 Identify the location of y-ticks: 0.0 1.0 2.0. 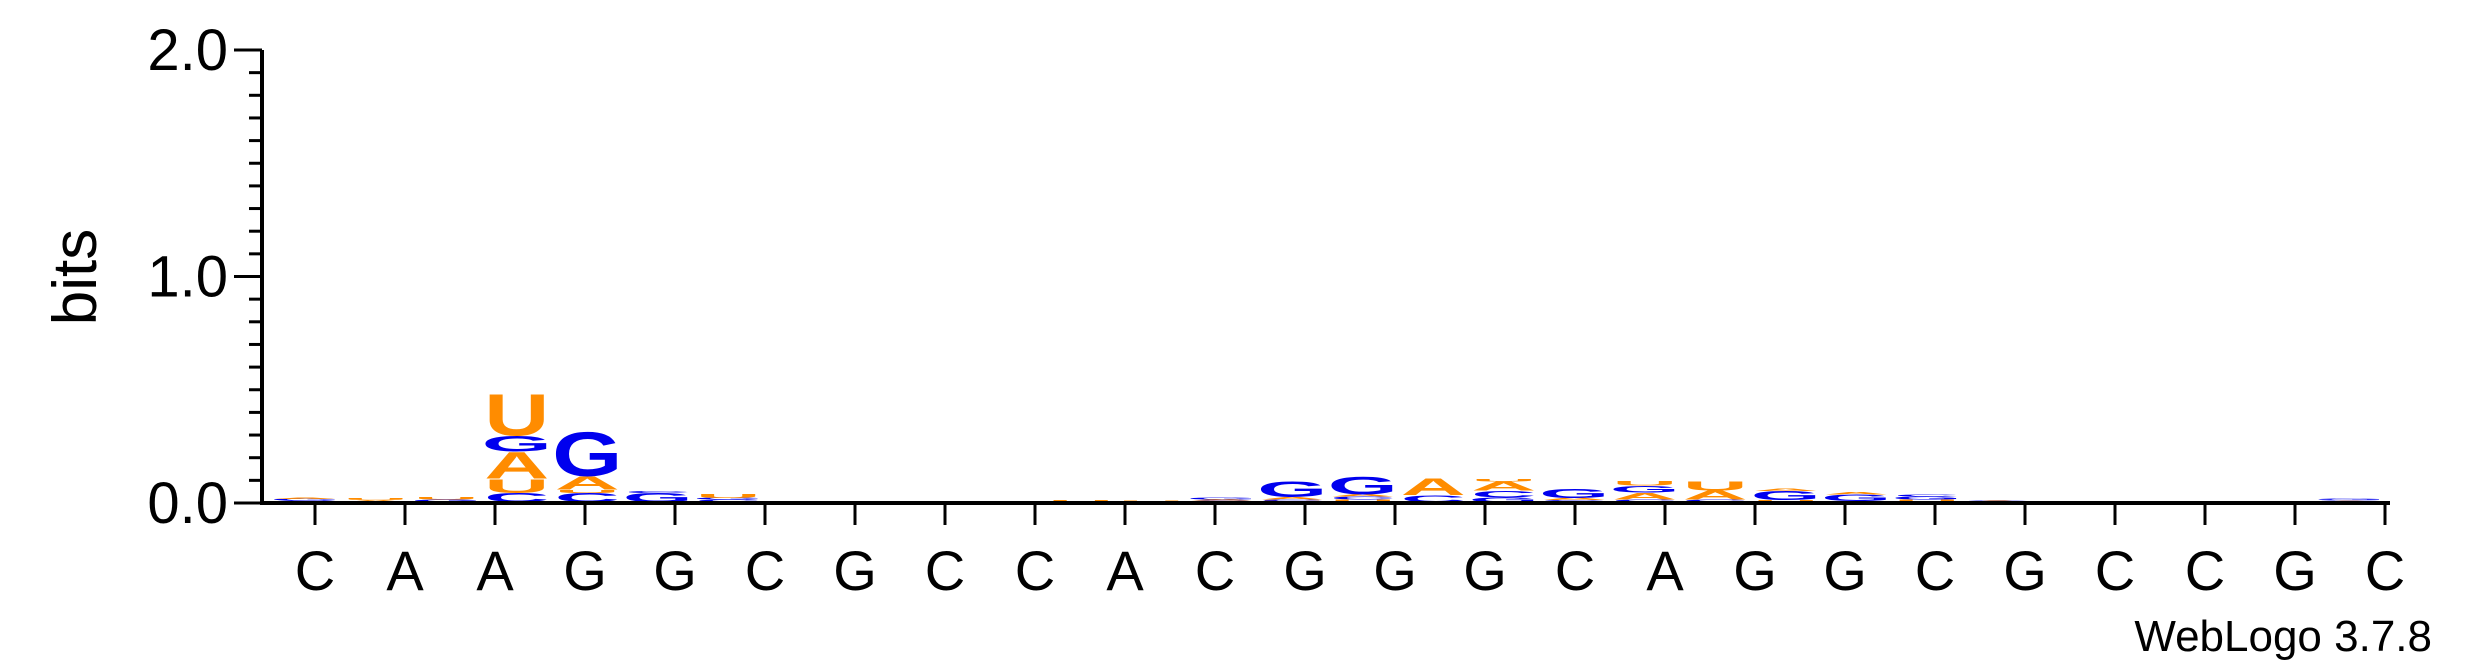
(204, 277).